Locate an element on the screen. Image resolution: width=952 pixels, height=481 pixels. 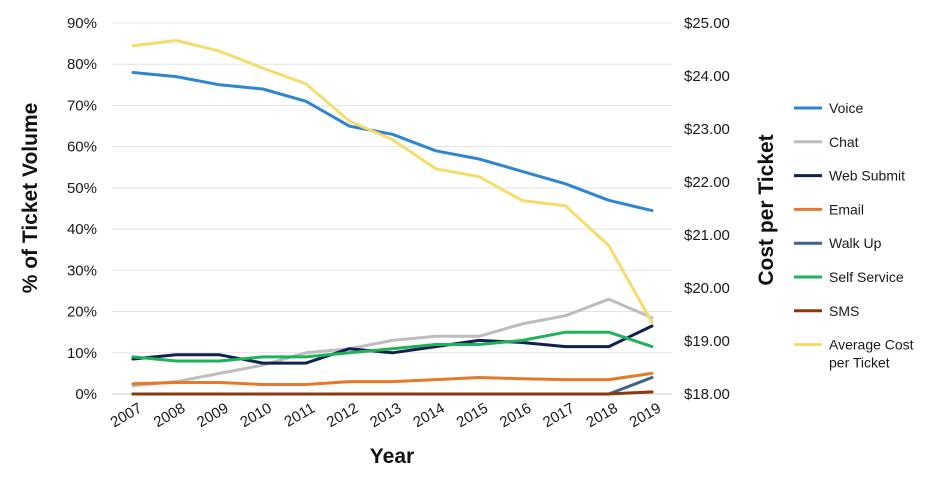
y2-tick-label: $19.00 is located at coordinates (707, 341).